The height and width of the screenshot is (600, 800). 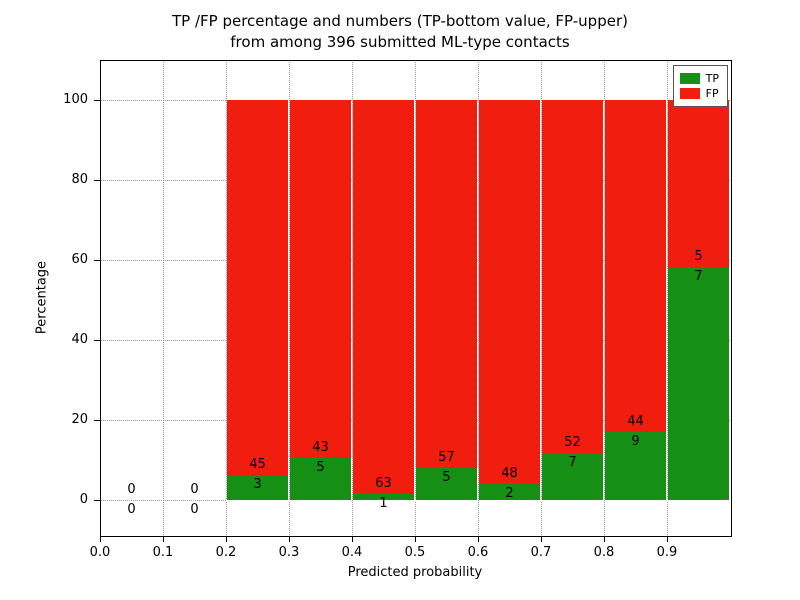 I want to click on y-tick-label: 40, so click(x=79, y=339).